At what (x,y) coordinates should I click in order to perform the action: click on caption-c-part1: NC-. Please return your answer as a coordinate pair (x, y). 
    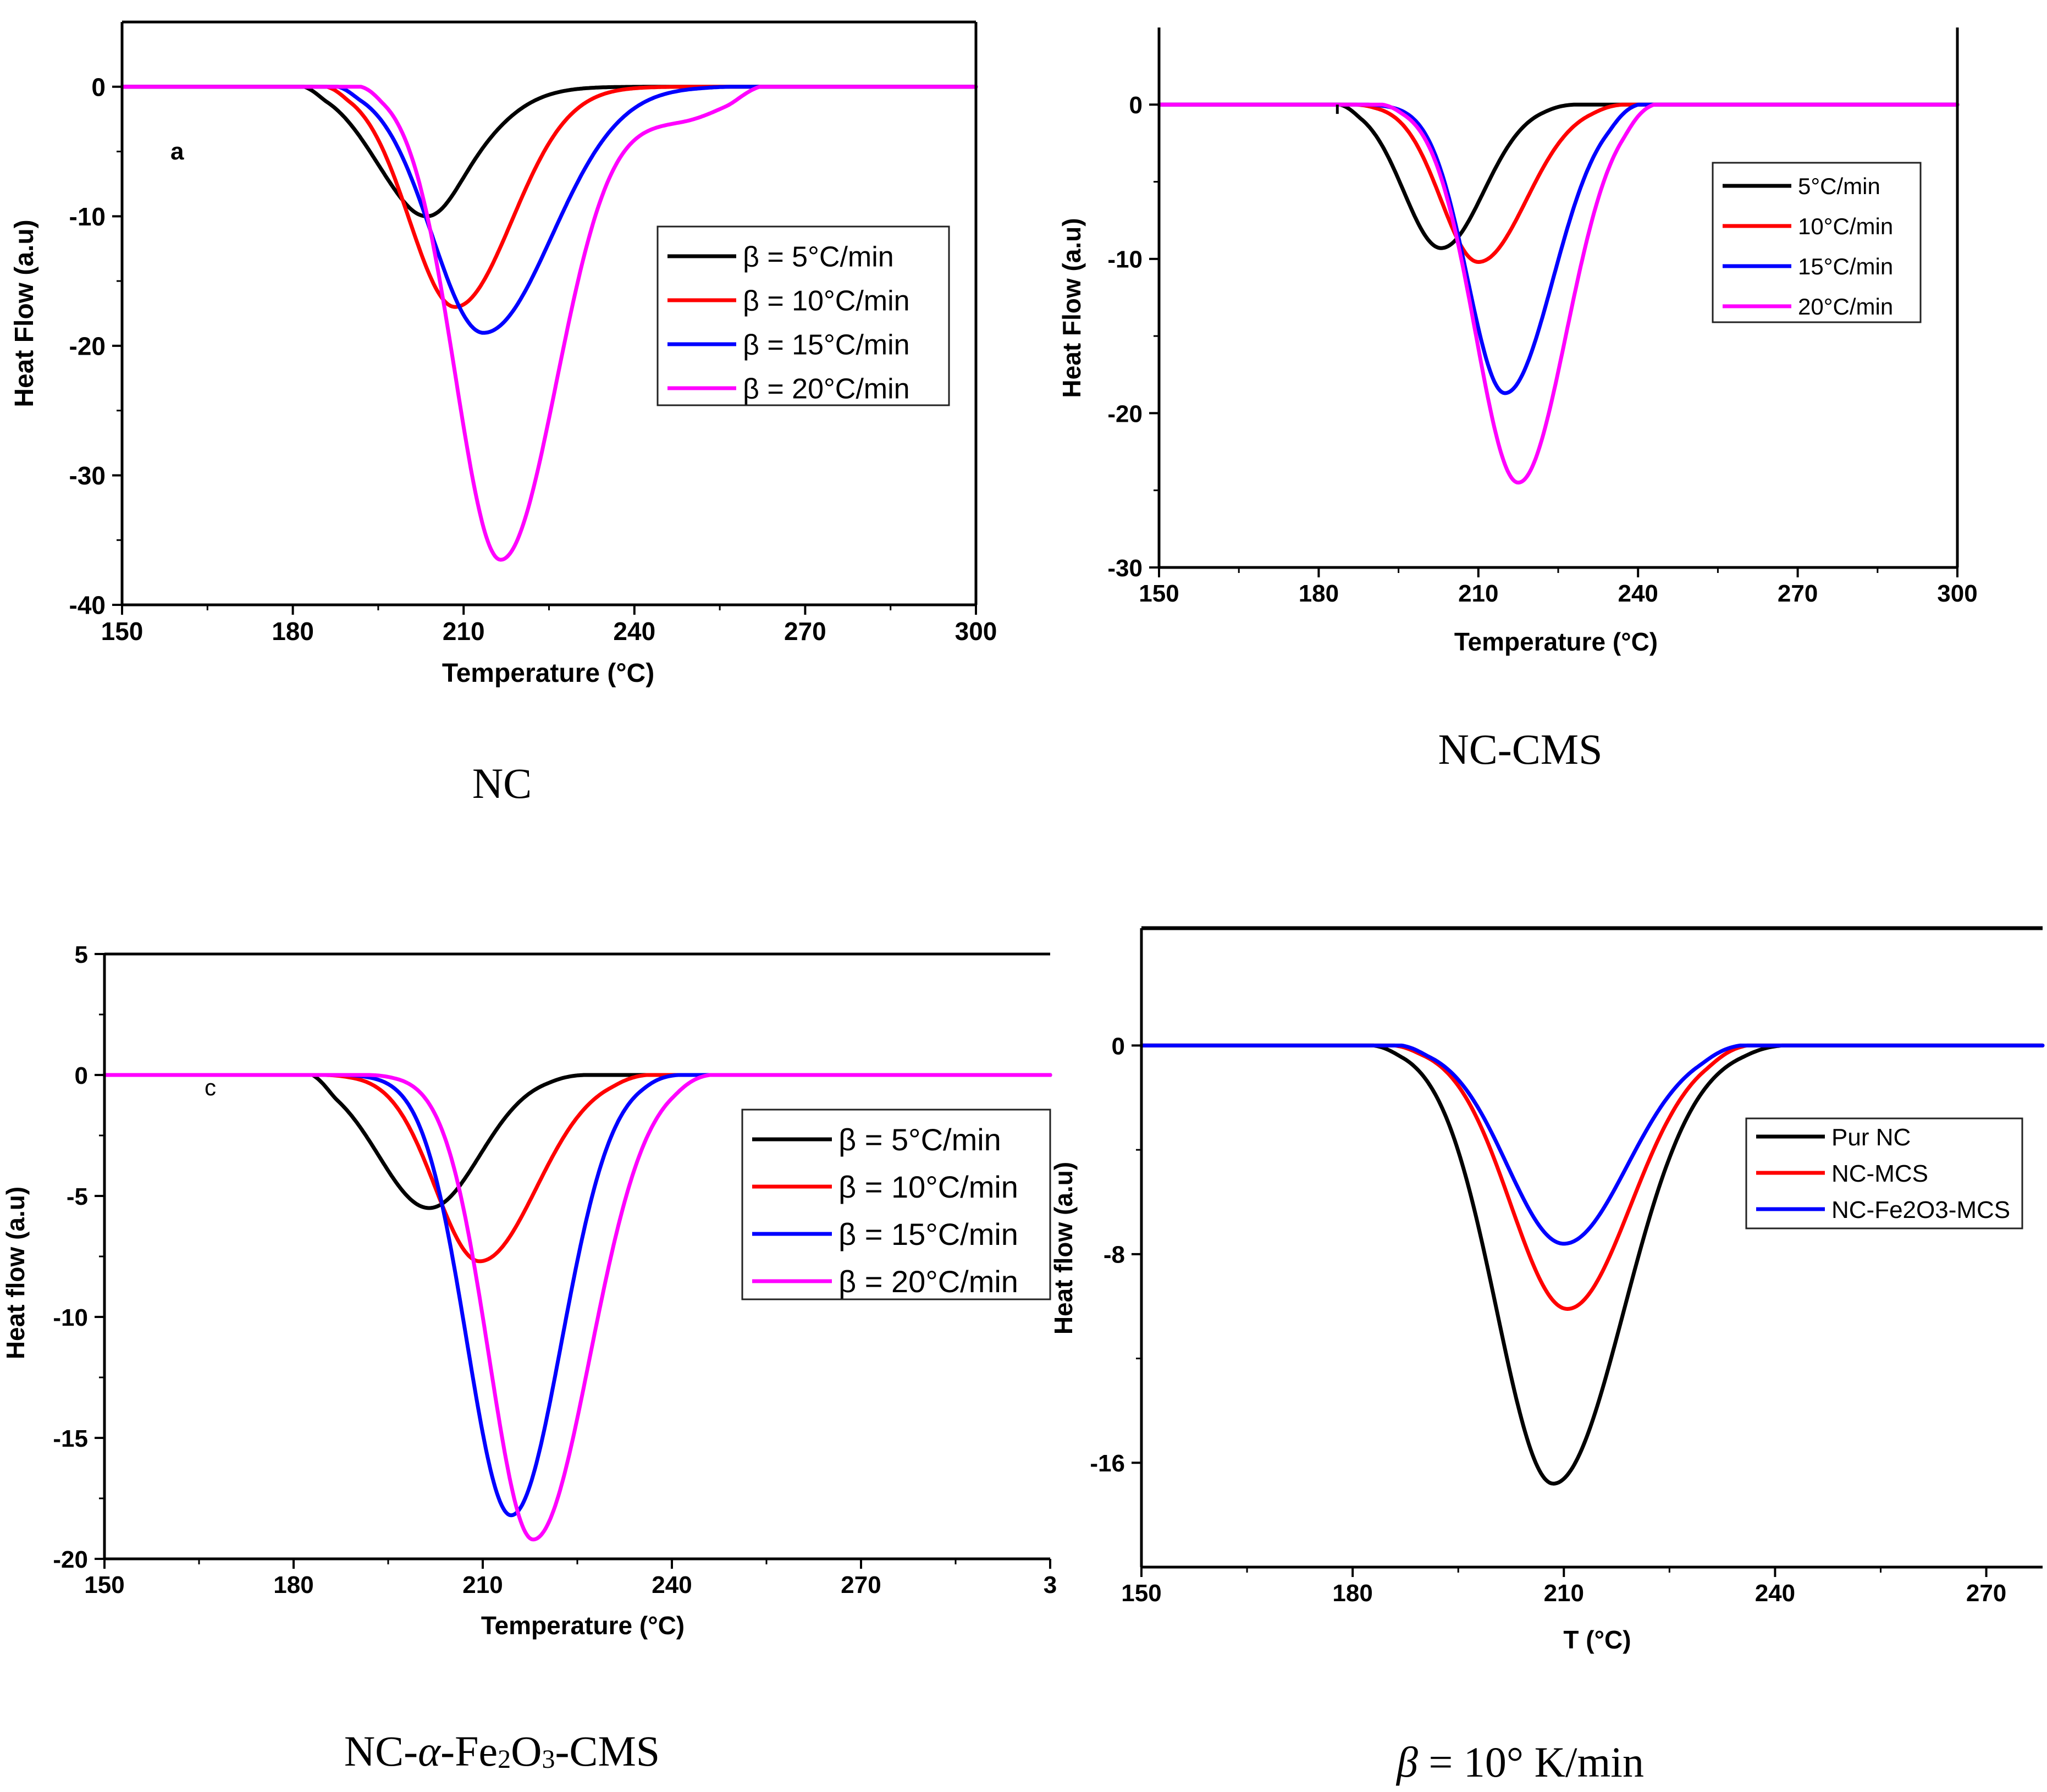
    Looking at the image, I should click on (381, 1751).